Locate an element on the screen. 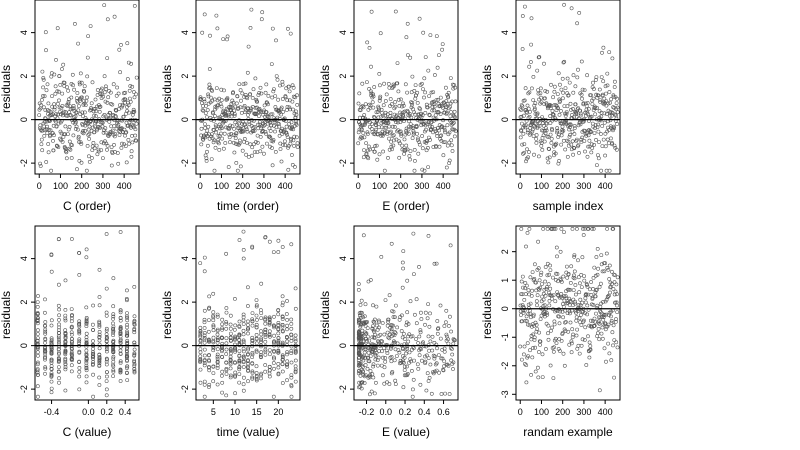  plot-frame is located at coordinates (248, 87).